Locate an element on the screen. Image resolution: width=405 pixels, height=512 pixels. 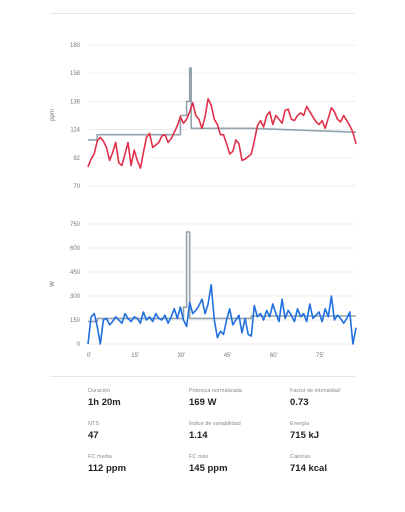
stats-divider is located at coordinates (202, 376).